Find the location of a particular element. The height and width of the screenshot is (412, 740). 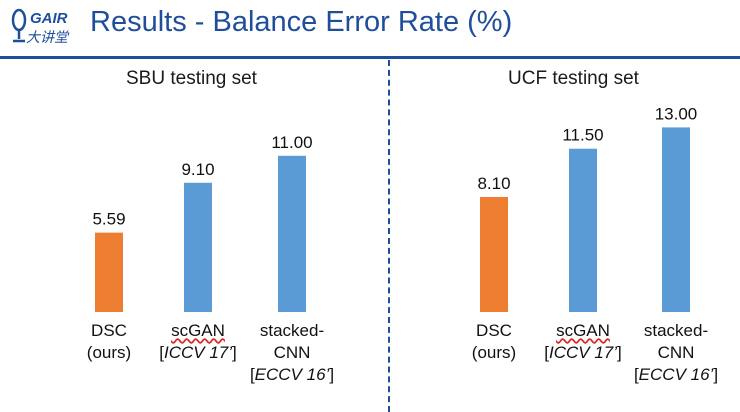

data-label-1-1: 11.50 is located at coordinates (582, 135).